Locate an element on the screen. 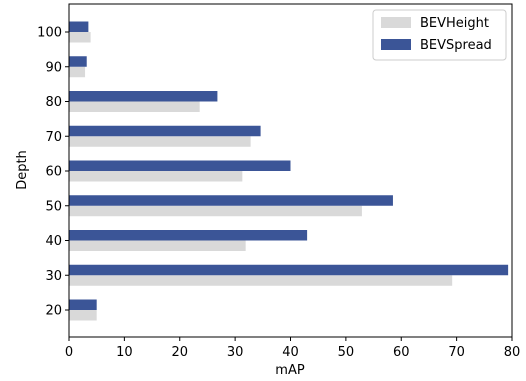 Image resolution: width=526 pixels, height=381 pixels. legend-swatch-bevspread is located at coordinates (396, 44).